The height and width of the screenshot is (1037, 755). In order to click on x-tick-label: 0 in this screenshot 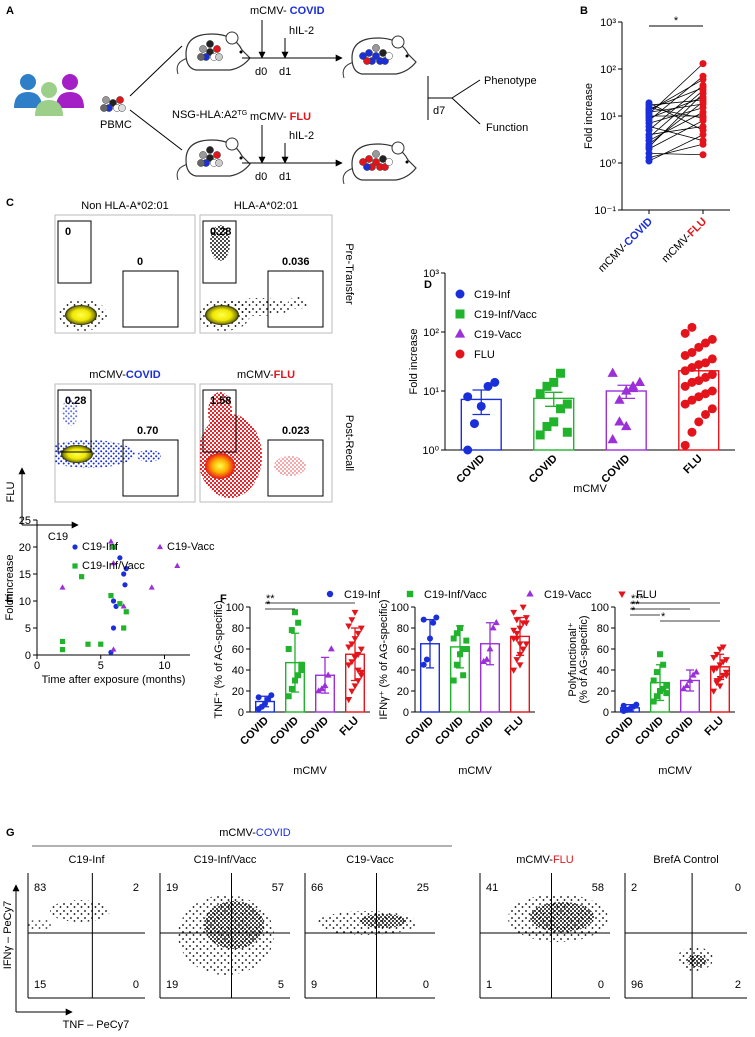, I will do `click(37, 666)`.